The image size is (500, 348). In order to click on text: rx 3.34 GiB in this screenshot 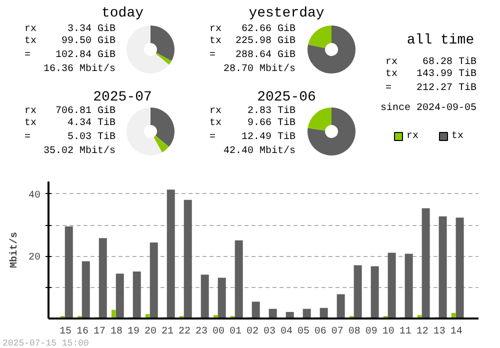, I will do `click(70, 29)`.